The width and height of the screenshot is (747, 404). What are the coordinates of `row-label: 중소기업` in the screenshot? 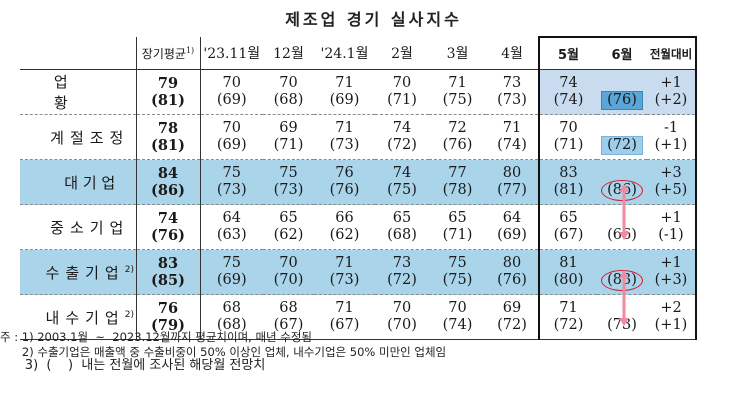 It's located at (78, 227).